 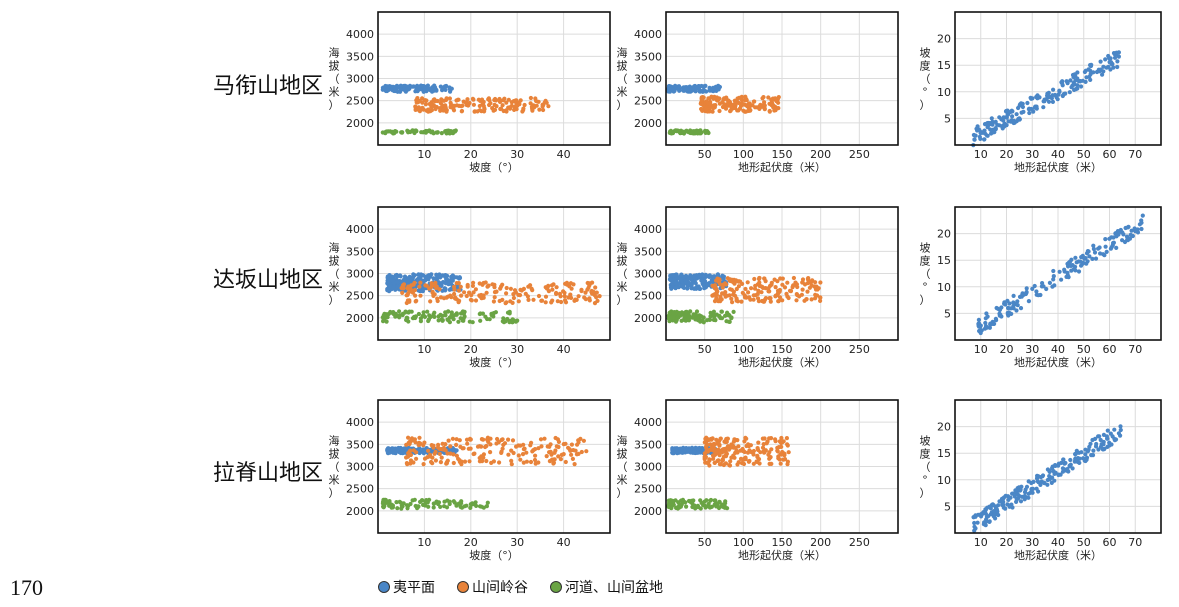 I want to click on legend-label-basin: 河道、山间盆地, so click(x=614, y=588).